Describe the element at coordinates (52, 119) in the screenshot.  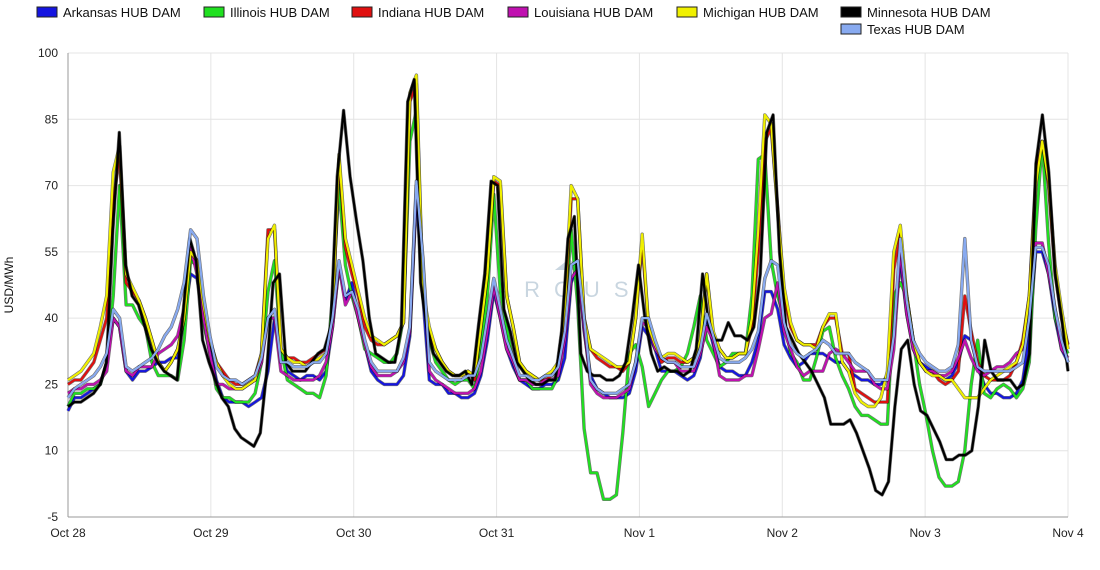
I see `y-tick-label: 85` at that location.